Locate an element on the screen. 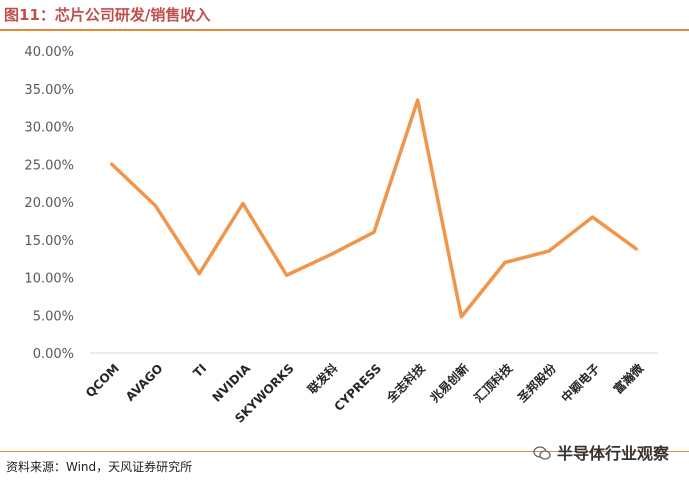 The image size is (689, 481). y-tick-label: 20.00% is located at coordinates (49, 203).